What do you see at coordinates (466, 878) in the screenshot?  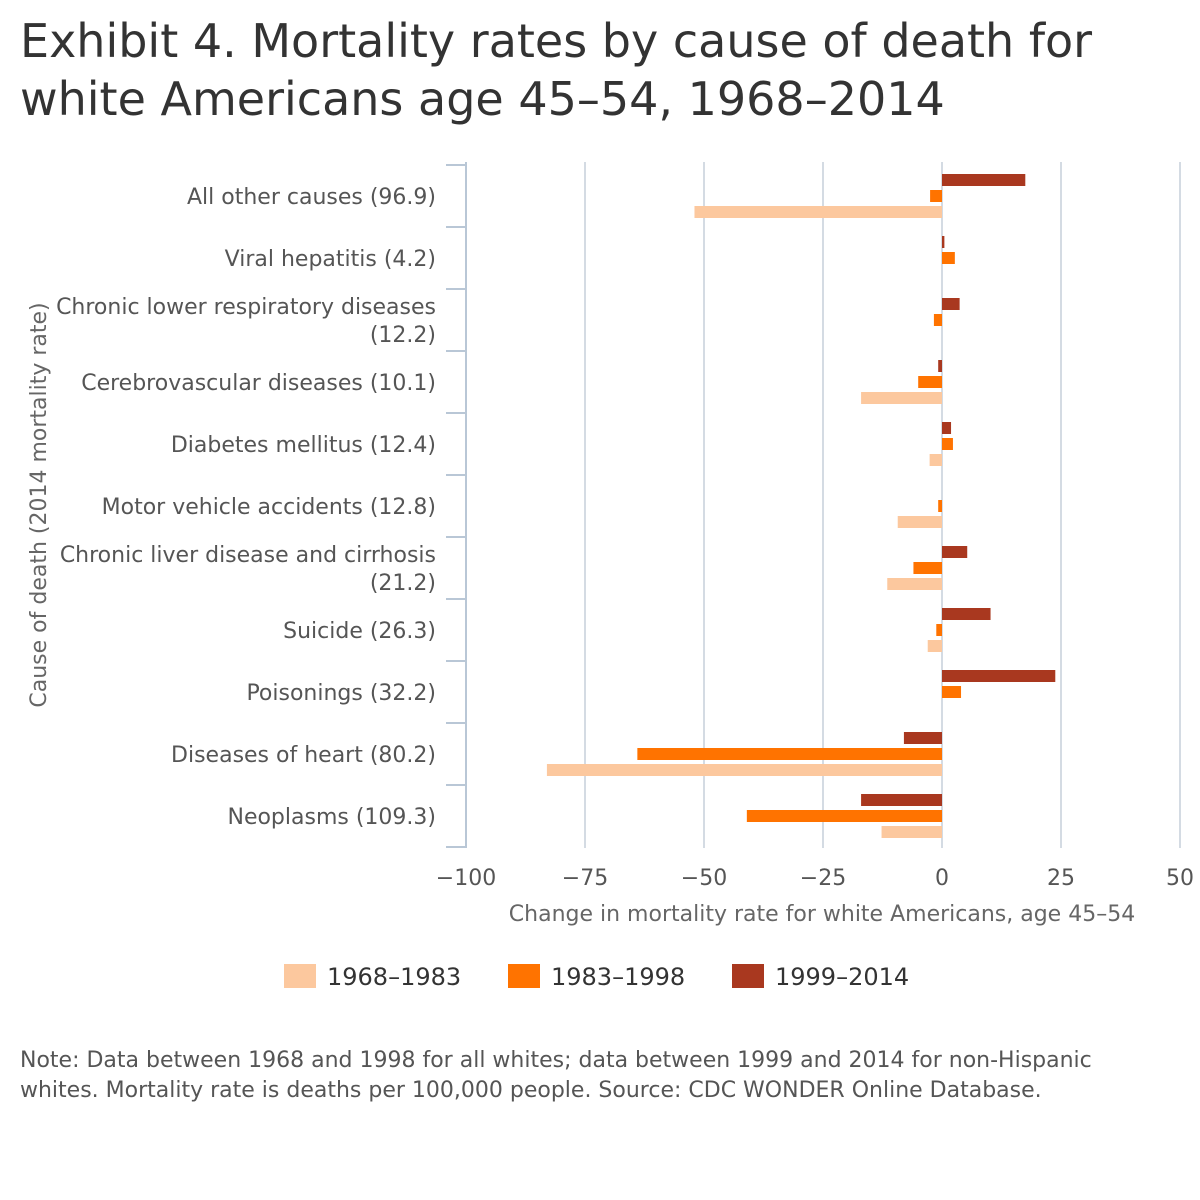 I see `x-tick-label: −100` at bounding box center [466, 878].